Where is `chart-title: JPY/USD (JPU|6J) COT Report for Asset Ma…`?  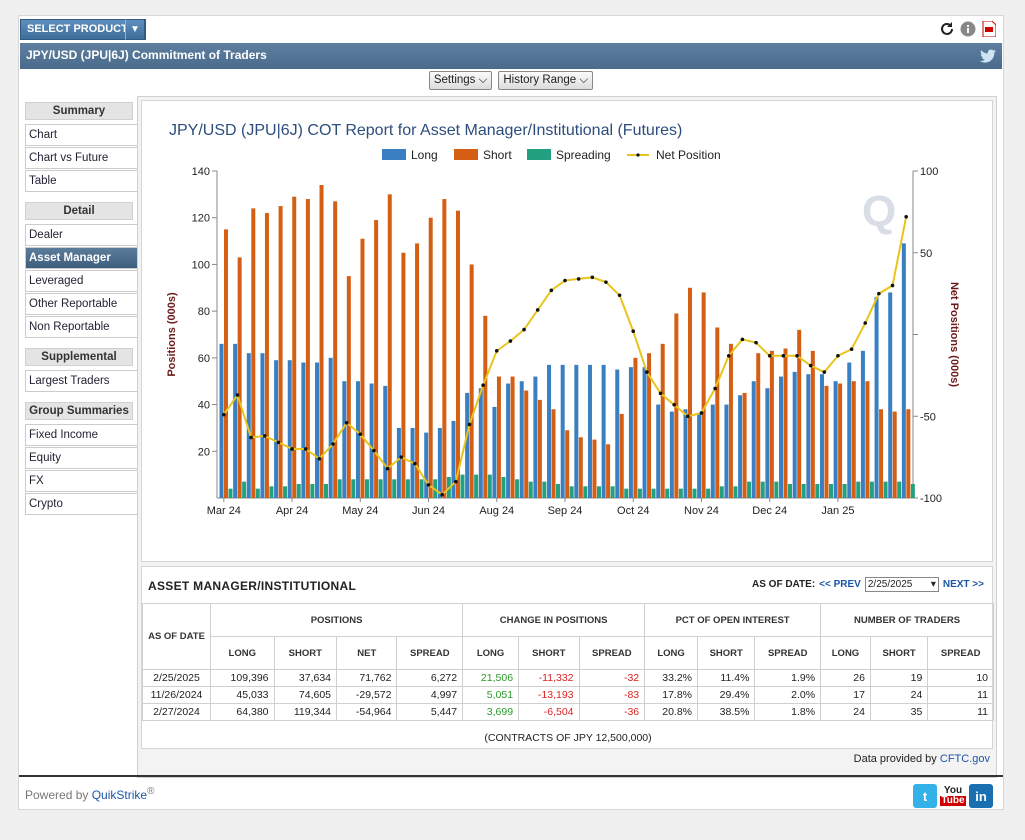
chart-title: JPY/USD (JPU|6J) COT Report for Asset Ma… is located at coordinates (425, 130).